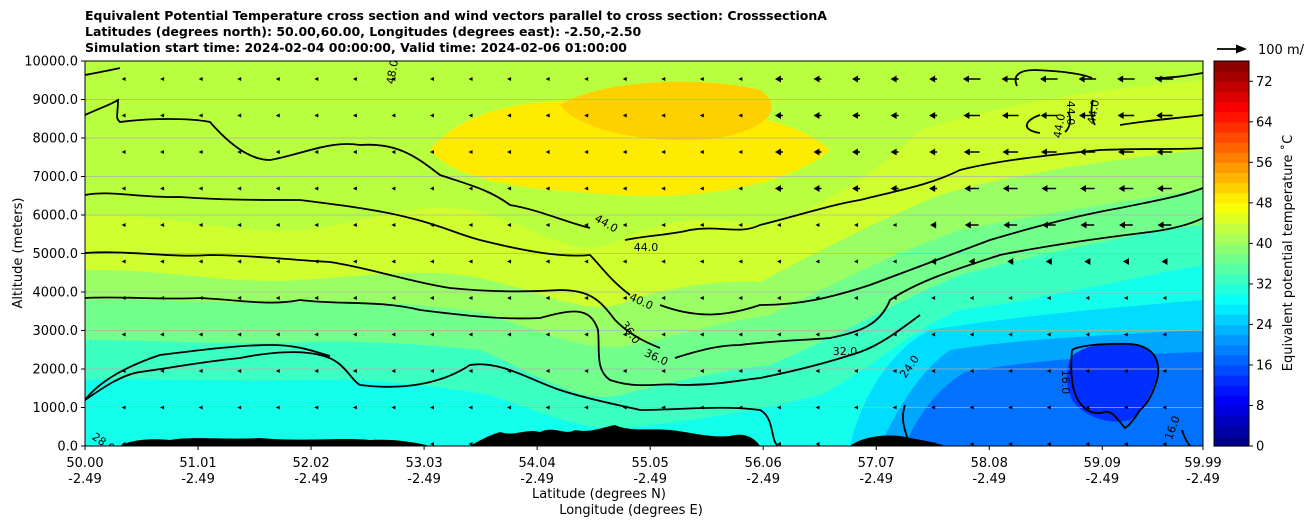 Image resolution: width=1308 pixels, height=526 pixels. Describe the element at coordinates (1281, 50) in the screenshot. I see `wind-key-label: 100 m/` at that location.